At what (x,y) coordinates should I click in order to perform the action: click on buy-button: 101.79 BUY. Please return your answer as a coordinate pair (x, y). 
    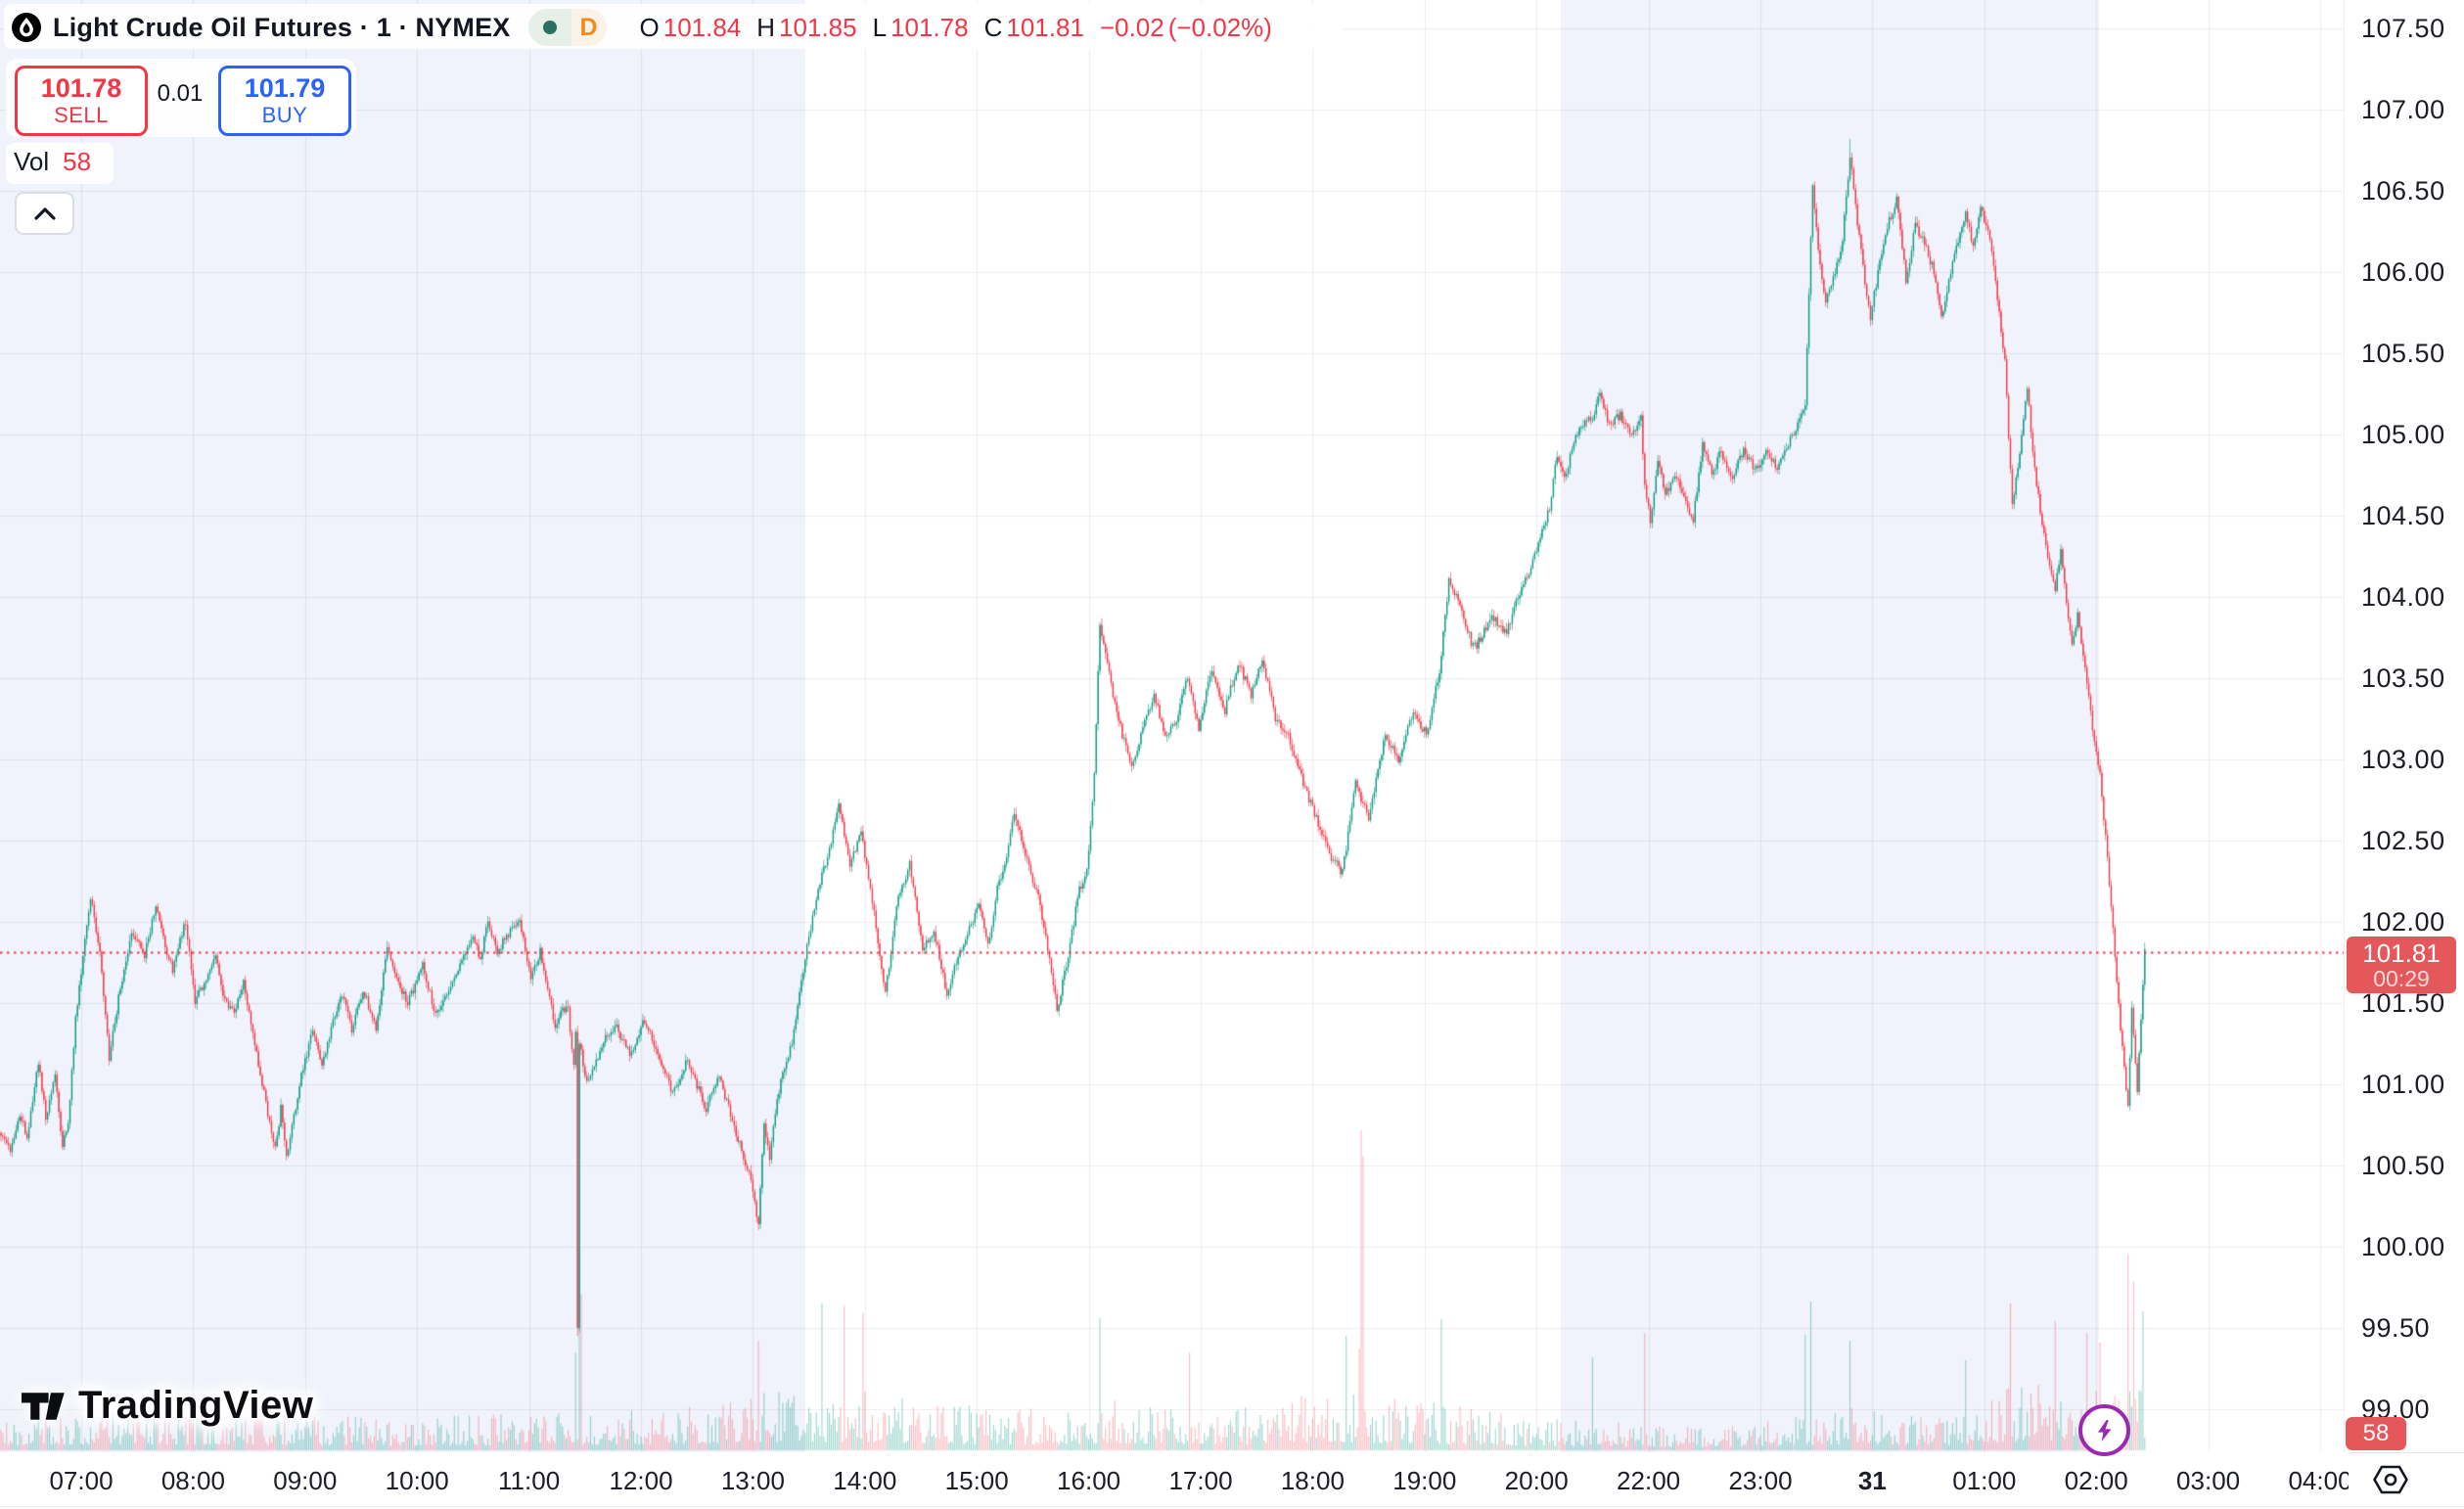
    Looking at the image, I should click on (284, 101).